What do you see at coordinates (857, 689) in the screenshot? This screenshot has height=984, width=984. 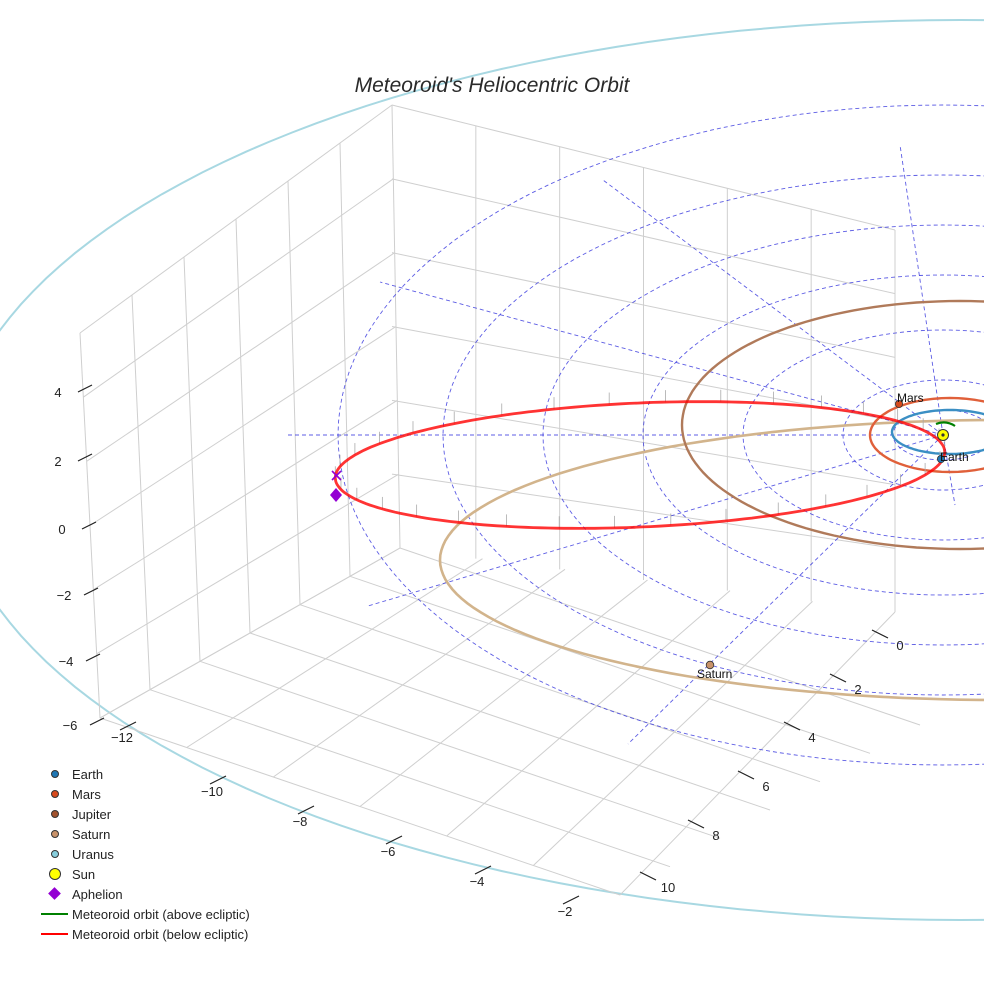 I see `y-tick-label: 2` at bounding box center [857, 689].